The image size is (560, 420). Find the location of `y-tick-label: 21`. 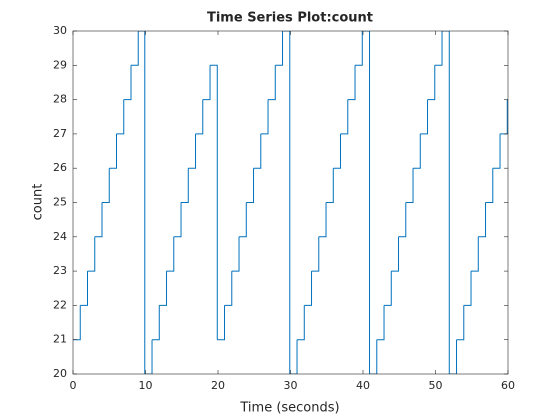

y-tick-label: 21 is located at coordinates (60, 339).